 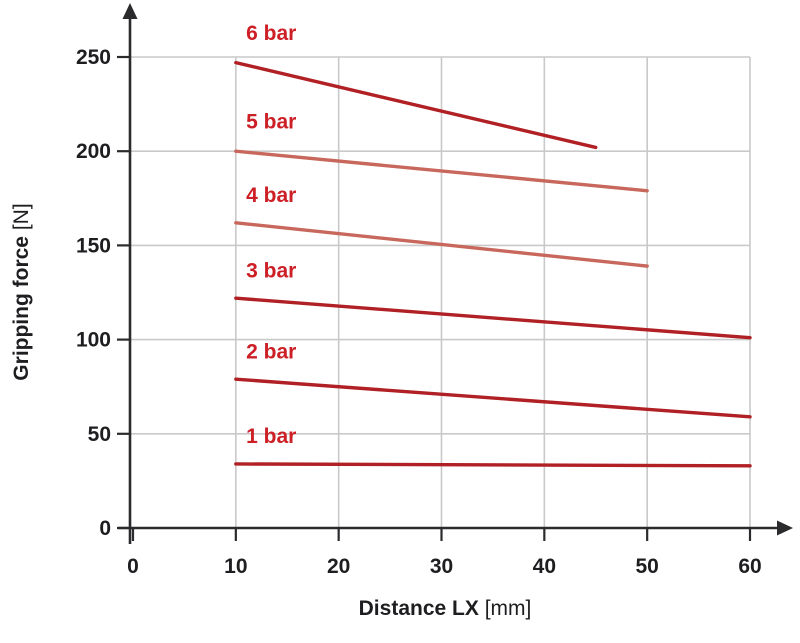 I want to click on y-tick-label: 100, so click(x=93, y=340).